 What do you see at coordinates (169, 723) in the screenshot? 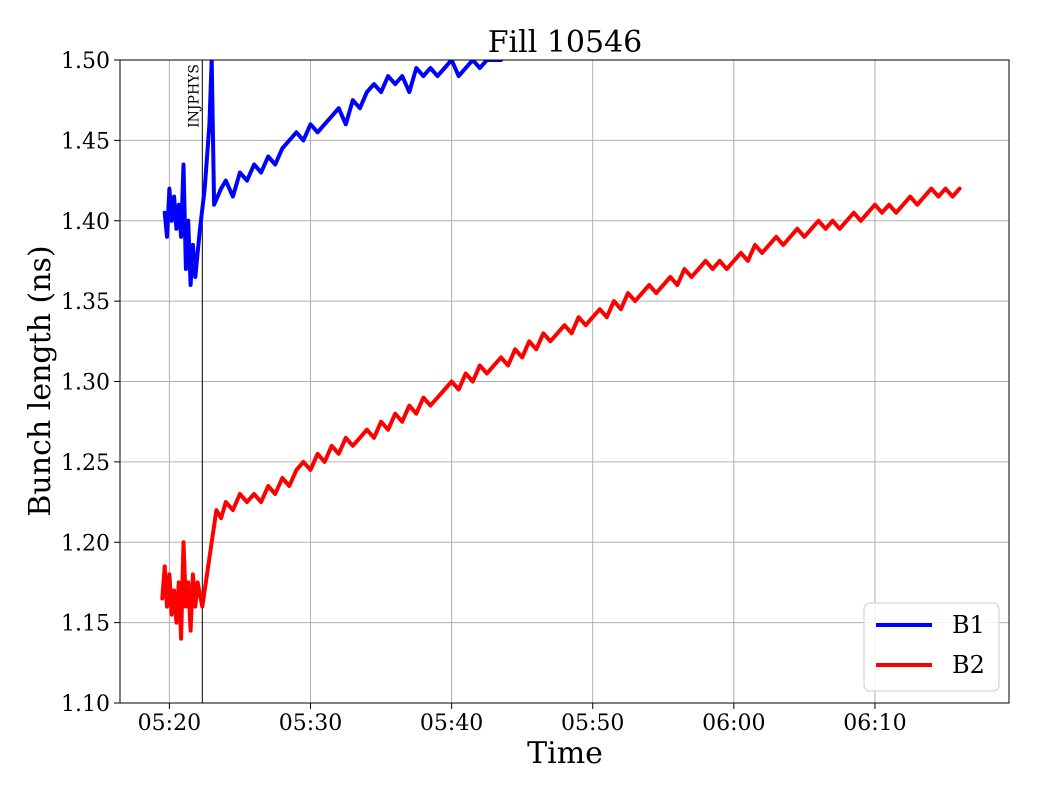
I see `x-tick-label: 05:20` at bounding box center [169, 723].